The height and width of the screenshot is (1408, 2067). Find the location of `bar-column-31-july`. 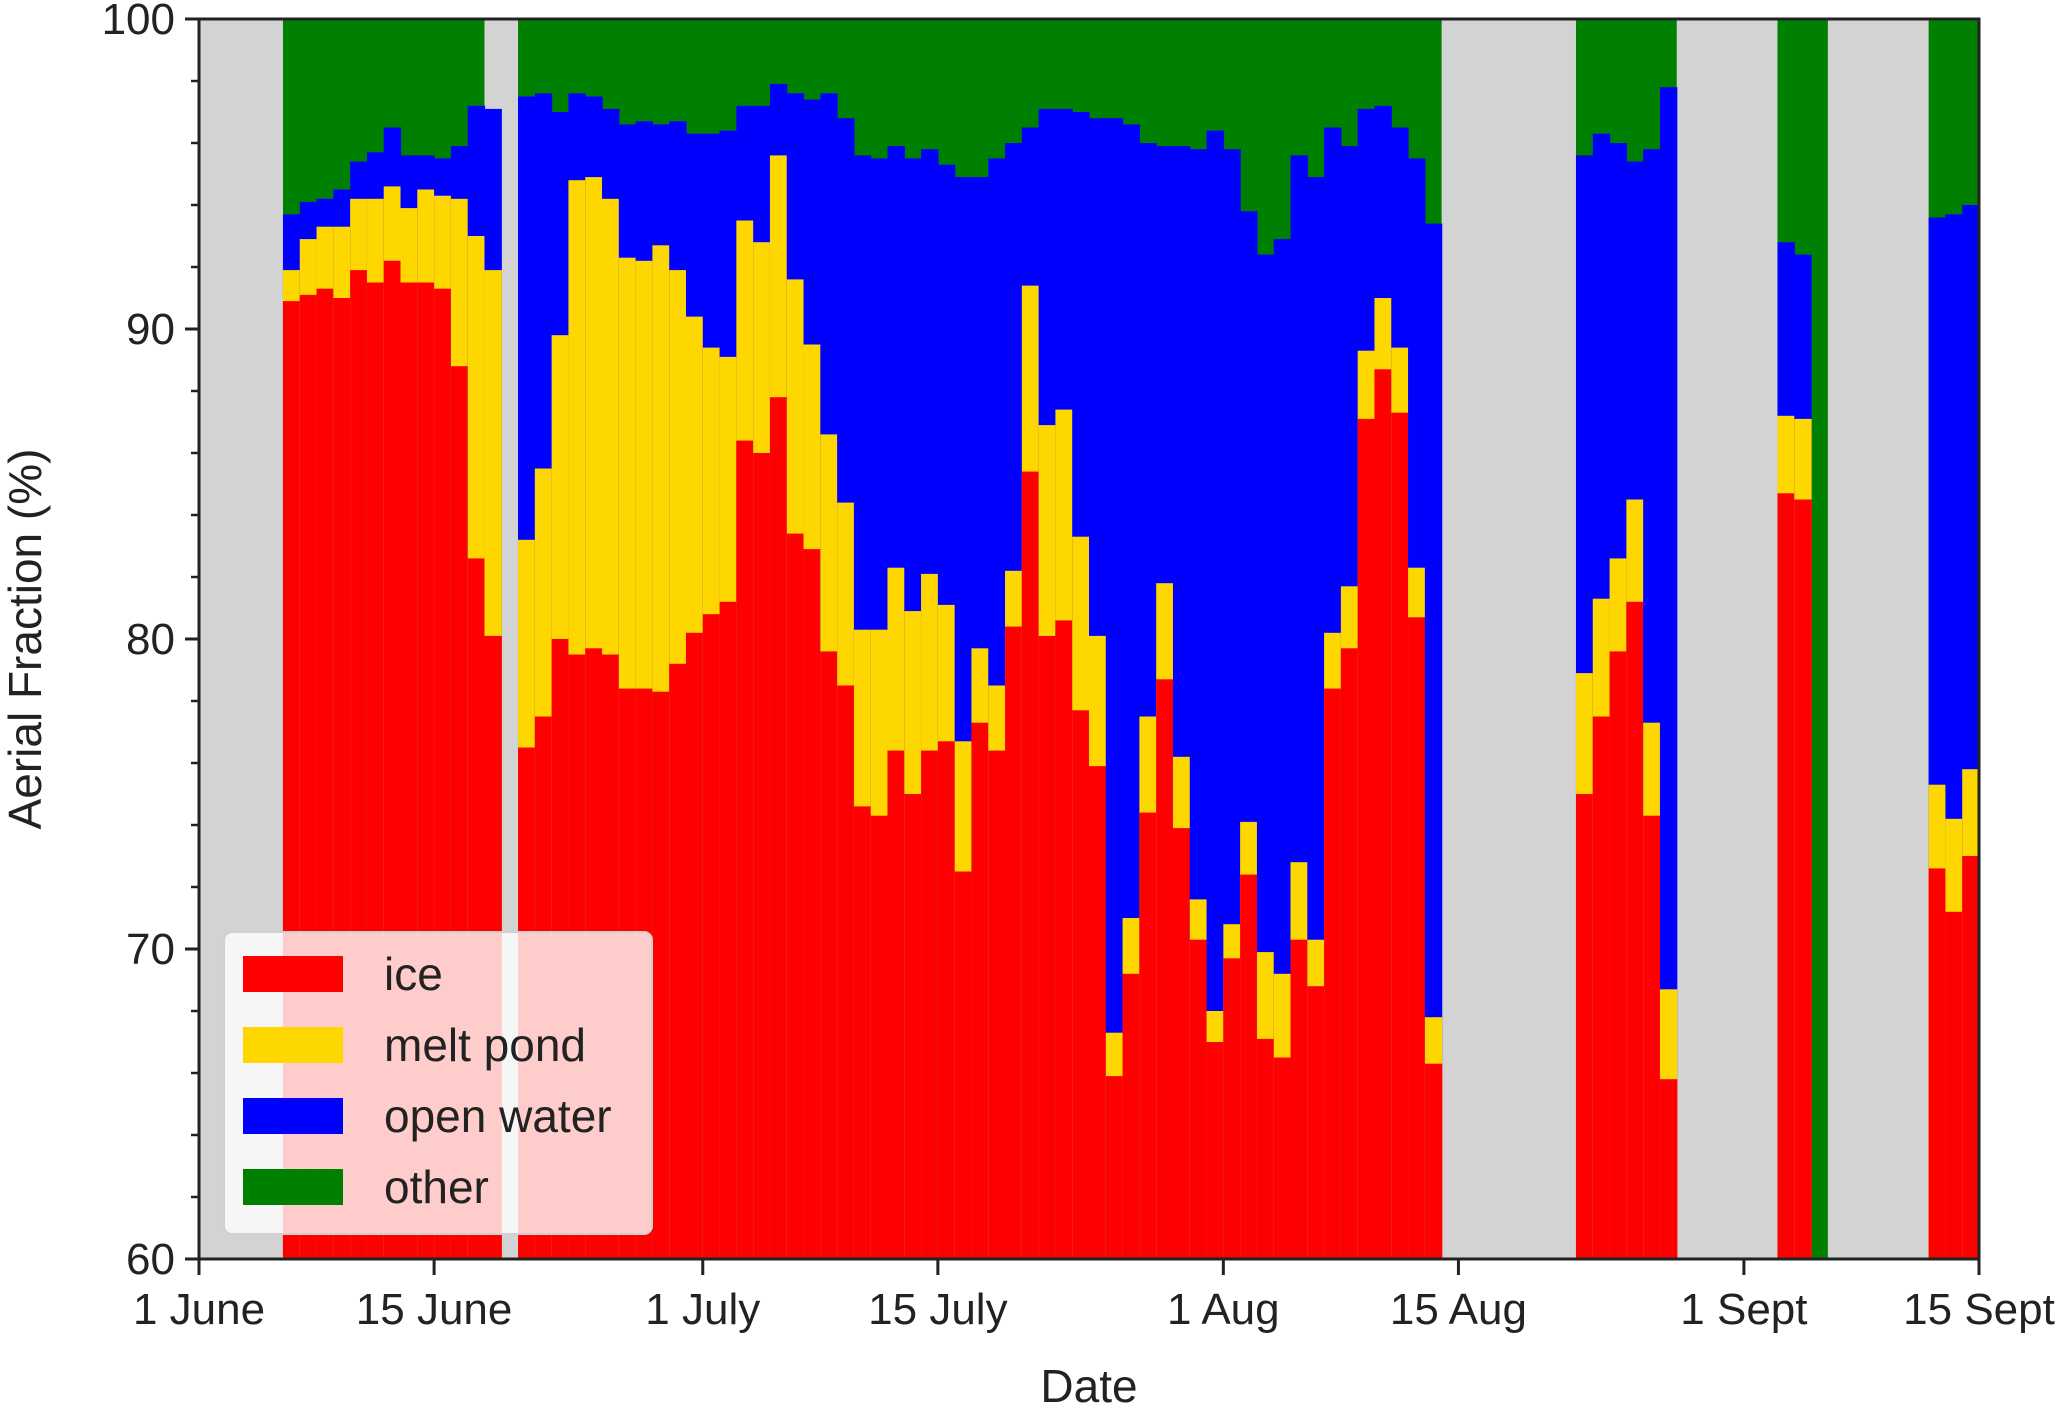

bar-column-31-july is located at coordinates (1215, 695).